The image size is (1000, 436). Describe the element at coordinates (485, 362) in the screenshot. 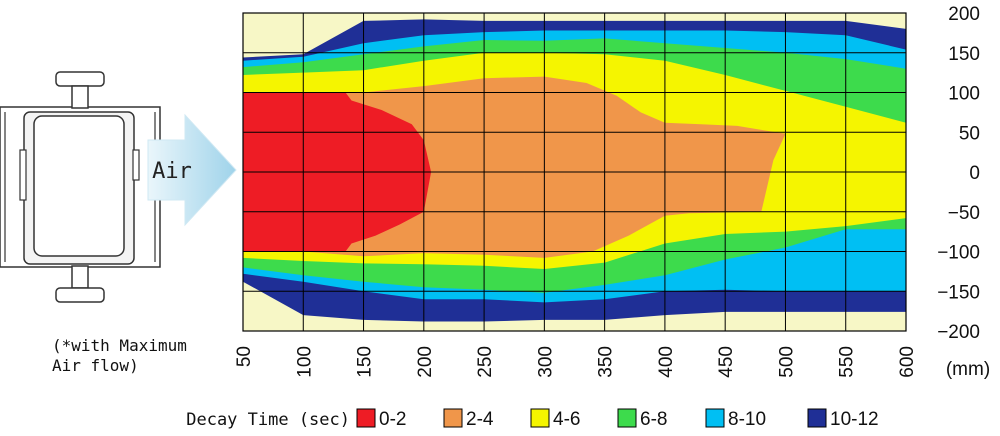

I see `x-tick-label: 250` at that location.